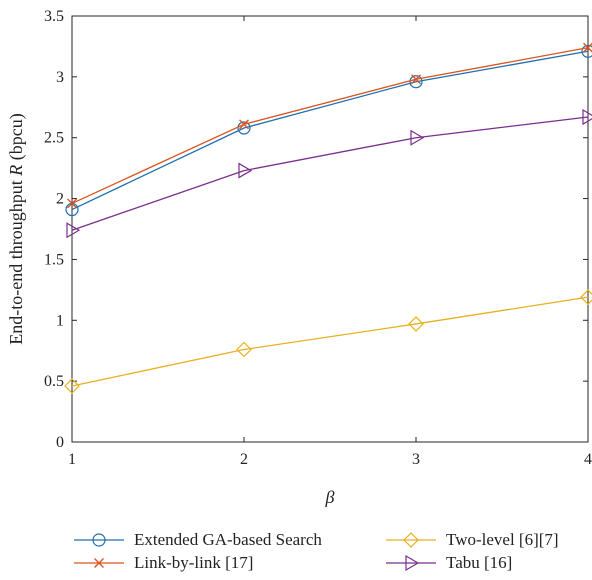 The height and width of the screenshot is (580, 592). I want to click on series-line, so click(330, 341).